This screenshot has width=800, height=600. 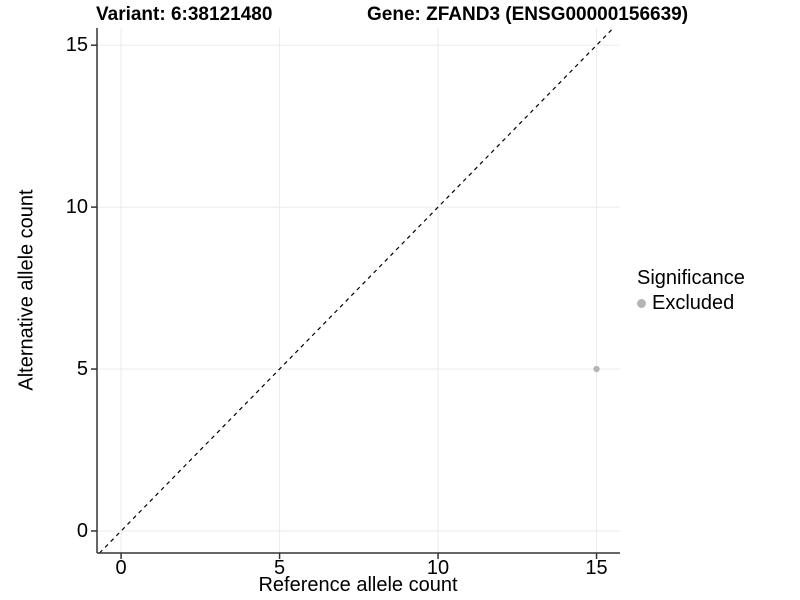 What do you see at coordinates (26, 290) in the screenshot?
I see `y-axis-title: Alternative allele count` at bounding box center [26, 290].